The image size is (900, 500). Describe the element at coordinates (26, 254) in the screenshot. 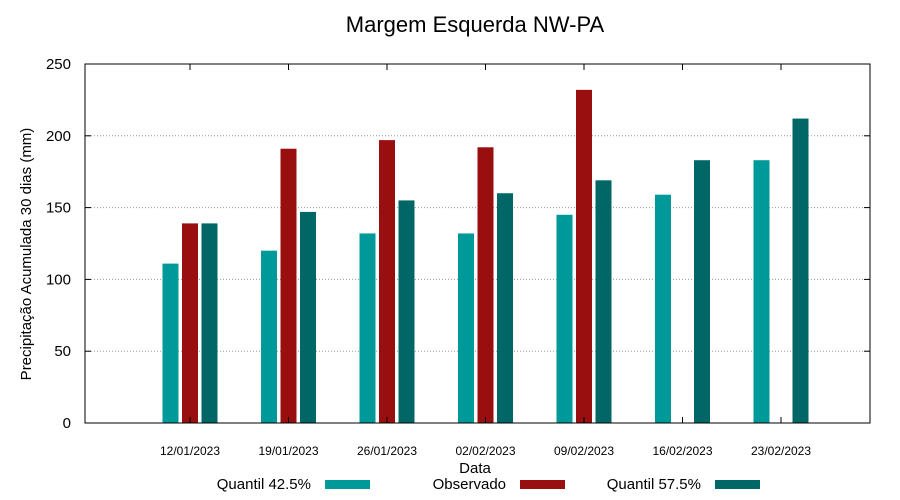

I see `y-axis-label: Precipitação Acumulada 30 dias (mm)` at that location.